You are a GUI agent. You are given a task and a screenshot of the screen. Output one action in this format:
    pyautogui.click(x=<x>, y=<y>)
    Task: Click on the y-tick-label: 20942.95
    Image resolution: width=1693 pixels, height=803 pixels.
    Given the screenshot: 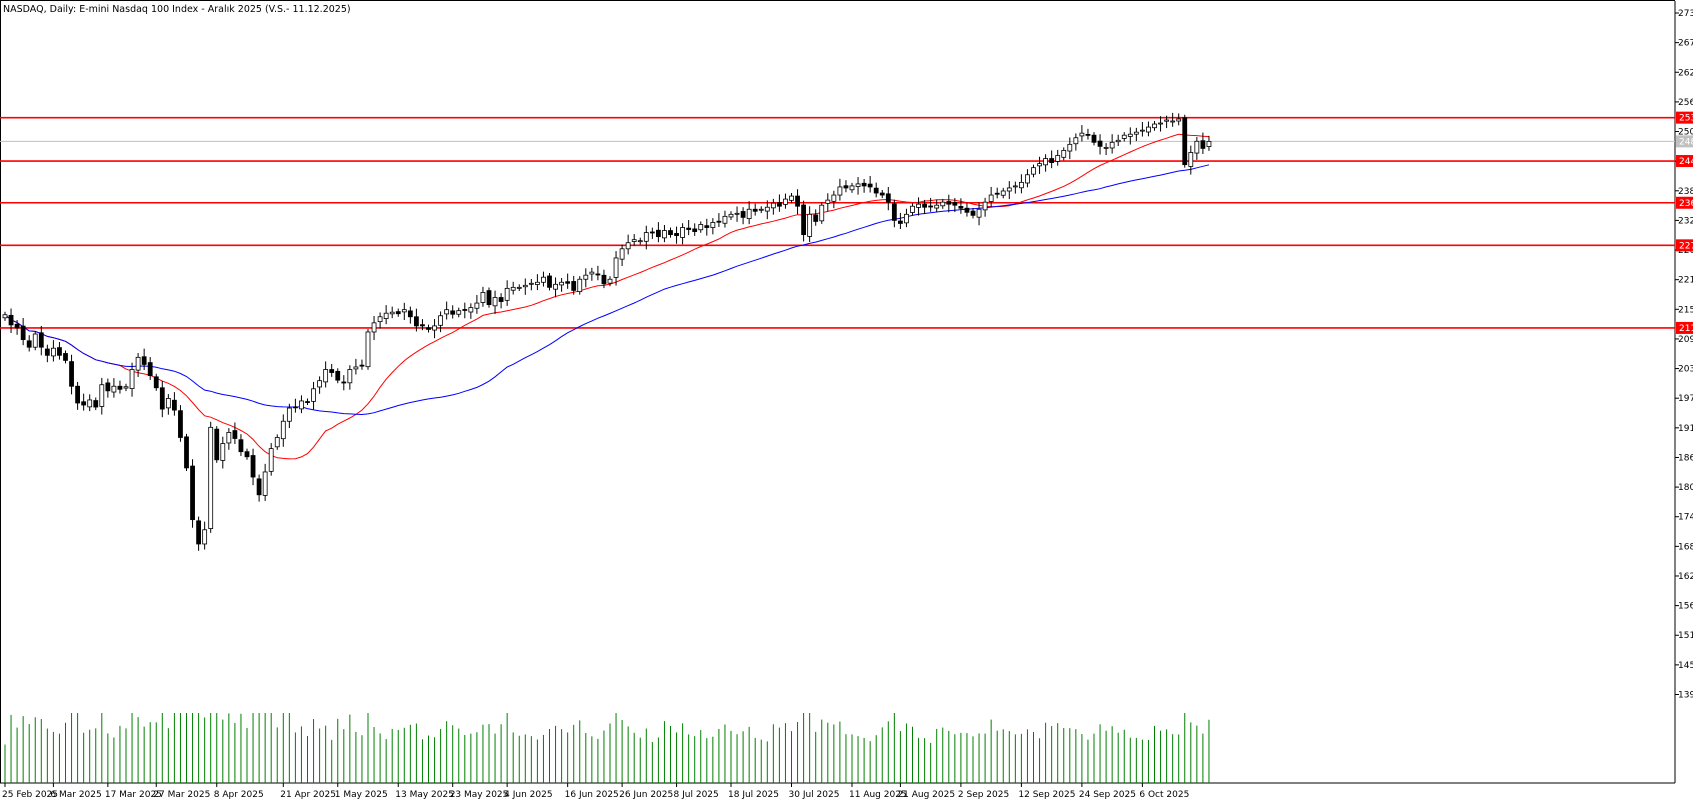 What is the action you would take?
    pyautogui.click(x=1685, y=340)
    